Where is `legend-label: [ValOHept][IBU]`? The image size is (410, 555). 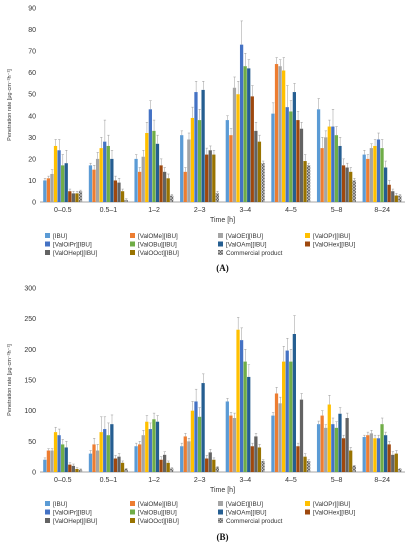 legend-label: [ValOHept][IBU] is located at coordinates (75, 253).